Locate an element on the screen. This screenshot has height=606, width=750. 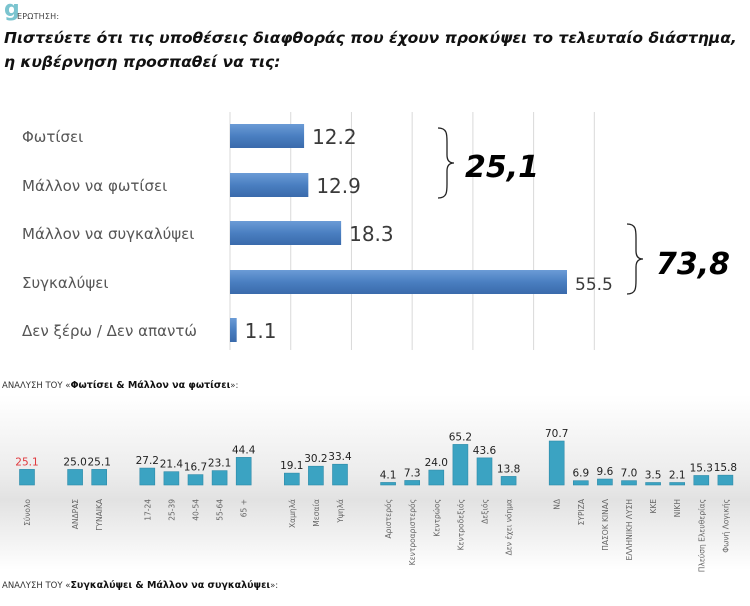
column-category-label: 65 + is located at coordinates (244, 508).